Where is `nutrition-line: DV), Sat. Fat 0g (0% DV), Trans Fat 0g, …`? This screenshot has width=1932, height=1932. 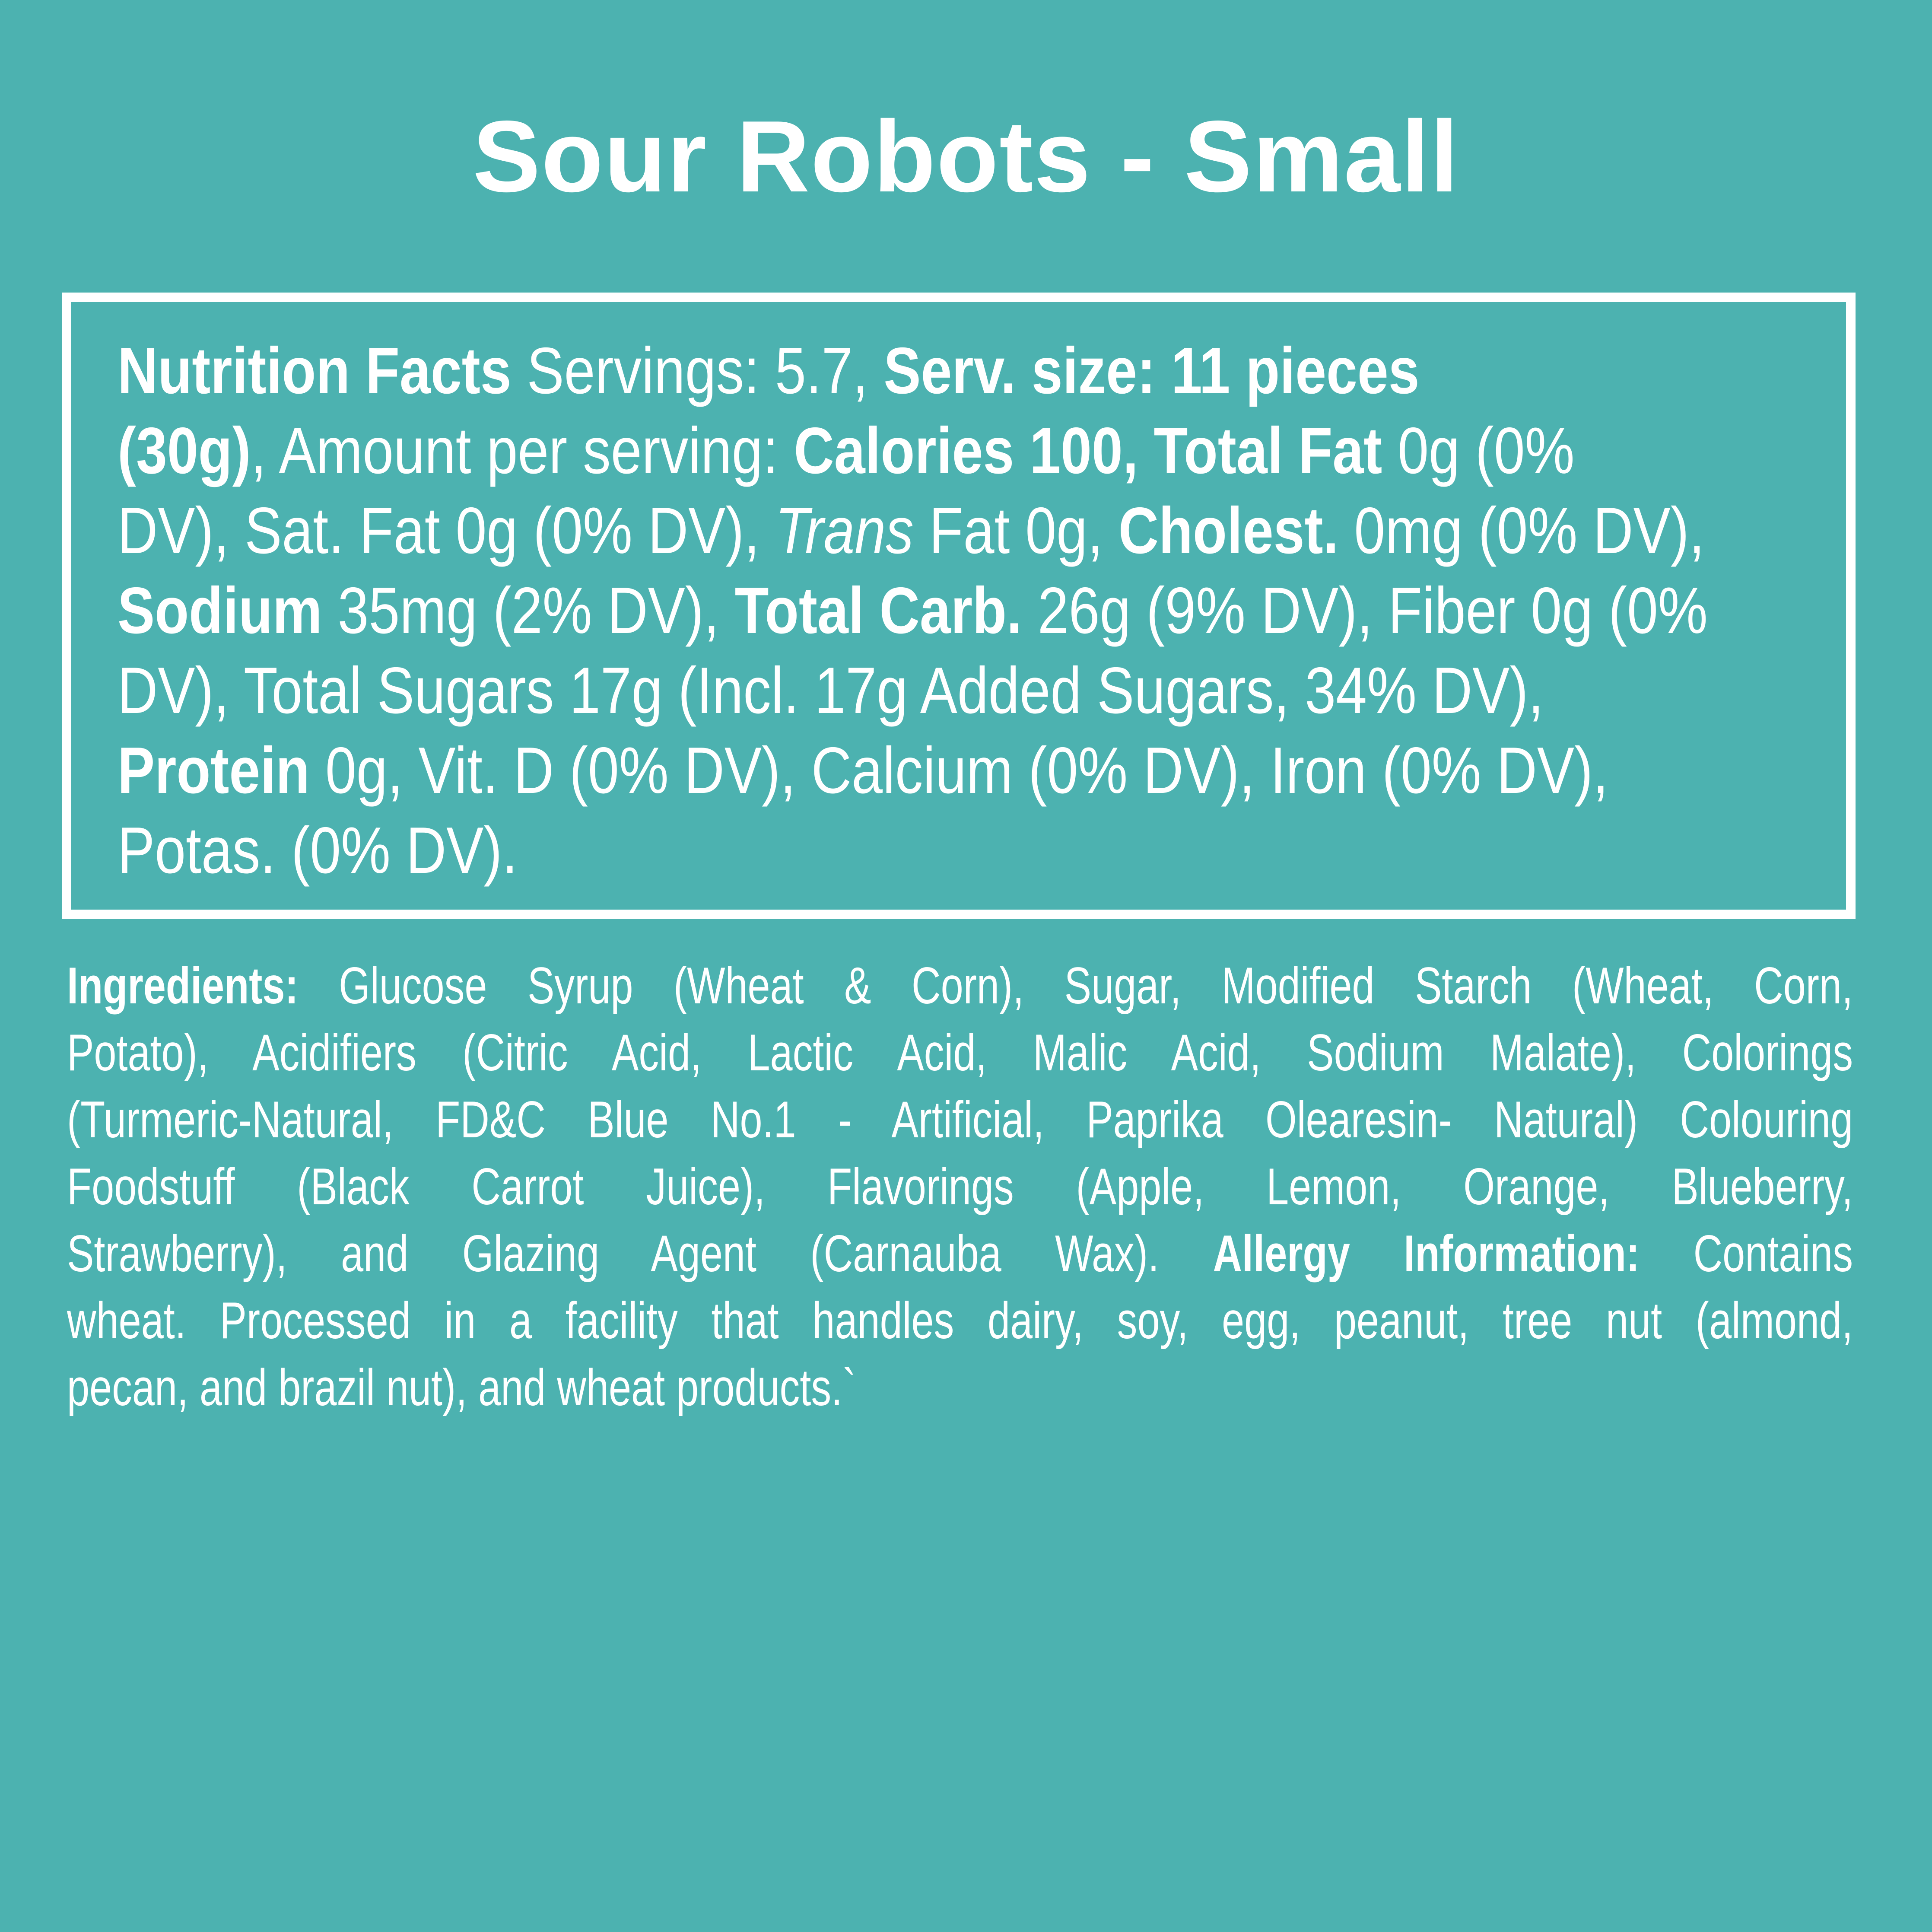
nutrition-line: DV), Sat. Fat 0g (0% DV), Trans Fat 0g, … is located at coordinates (912, 530).